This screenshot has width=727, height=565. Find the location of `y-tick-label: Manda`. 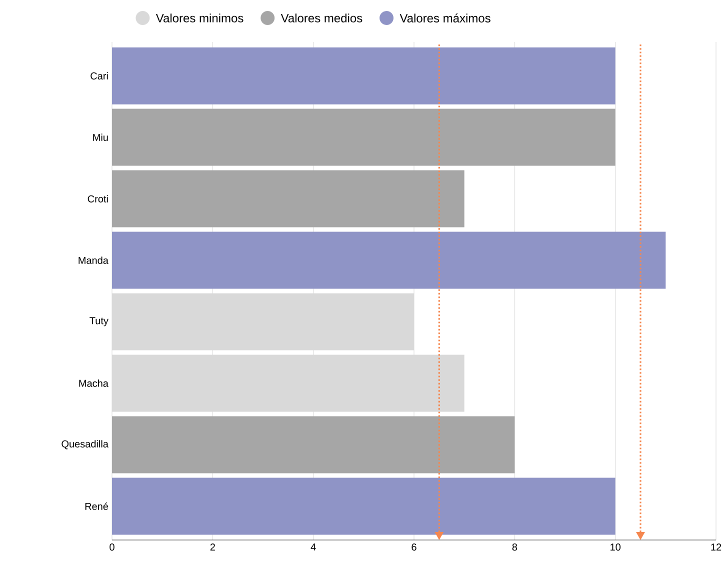

y-tick-label: Manda is located at coordinates (93, 260).